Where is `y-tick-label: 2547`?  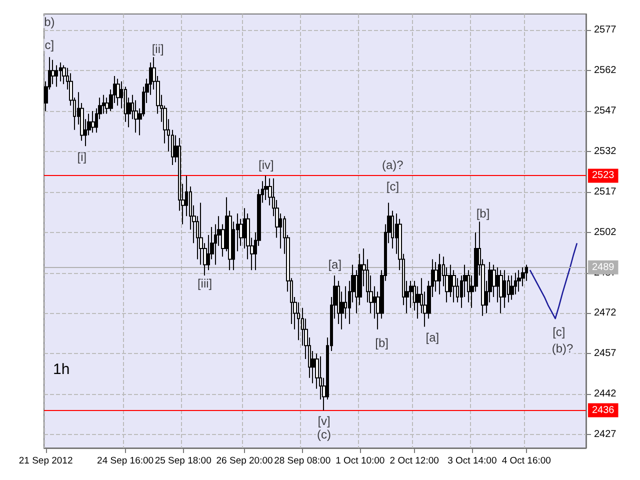 y-tick-label: 2547 is located at coordinates (605, 111).